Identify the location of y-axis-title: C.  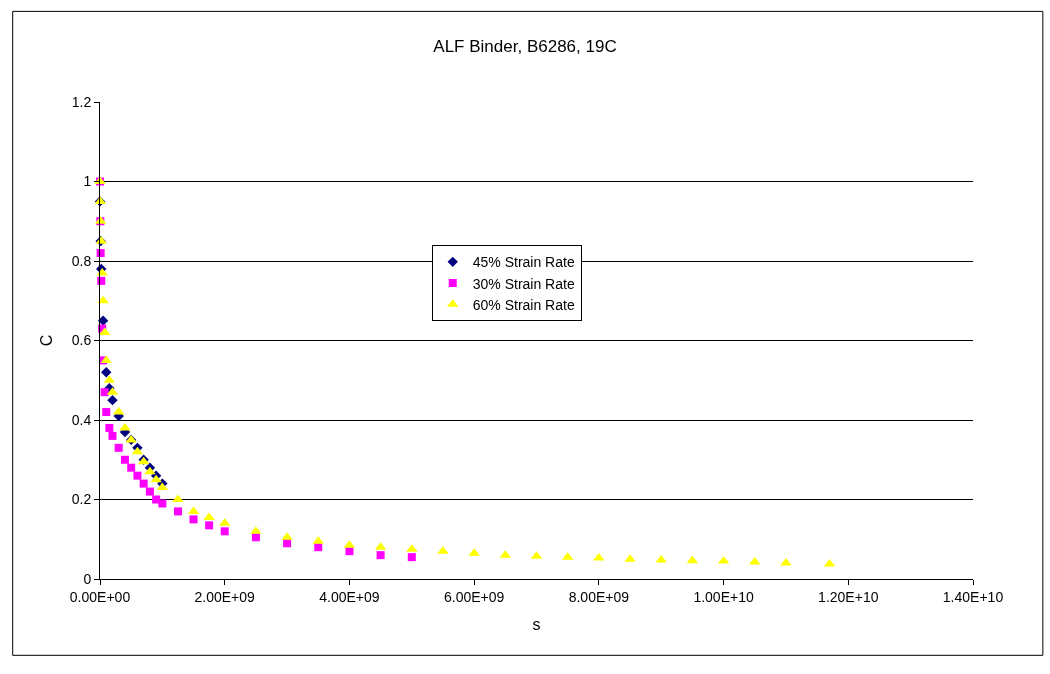
(46, 340).